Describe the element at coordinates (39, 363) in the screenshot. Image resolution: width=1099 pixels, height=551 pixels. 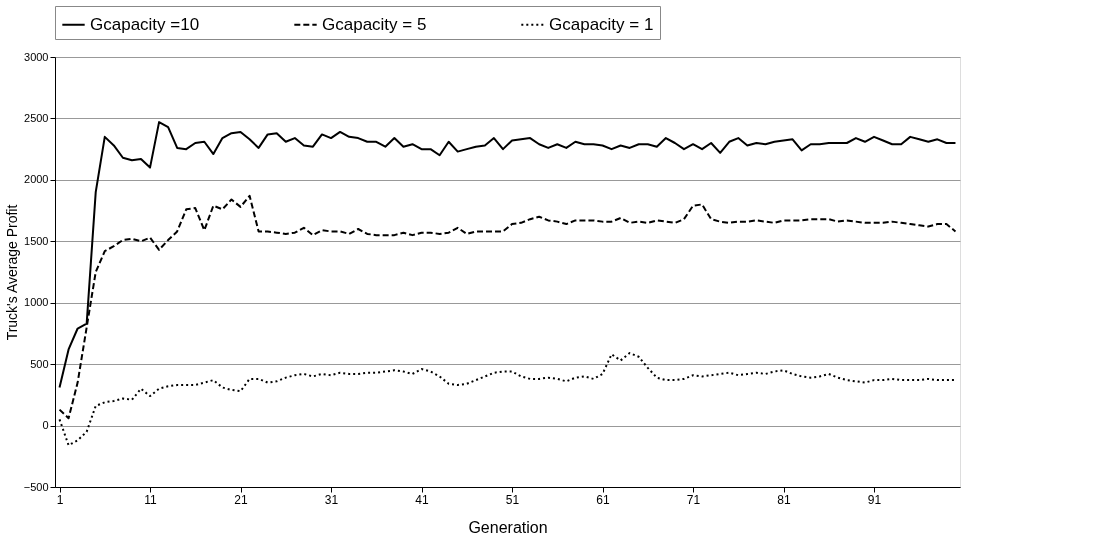
I see `y-tick-label: 500` at that location.